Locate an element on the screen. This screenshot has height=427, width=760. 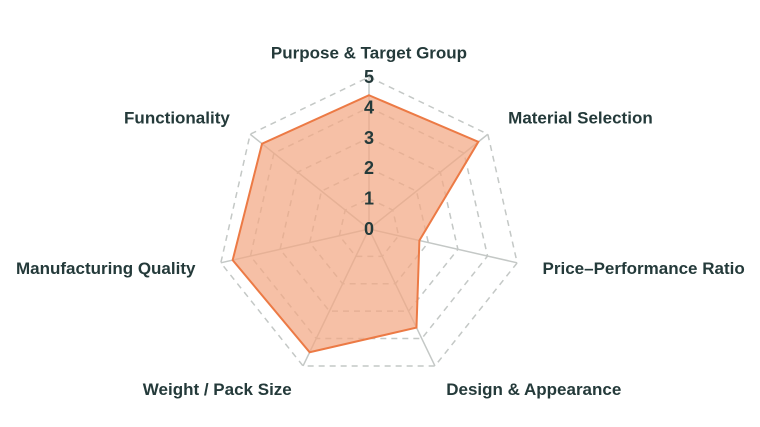
radial-tick-labels: 0 1 2 3 4 5 is located at coordinates (369, 153).